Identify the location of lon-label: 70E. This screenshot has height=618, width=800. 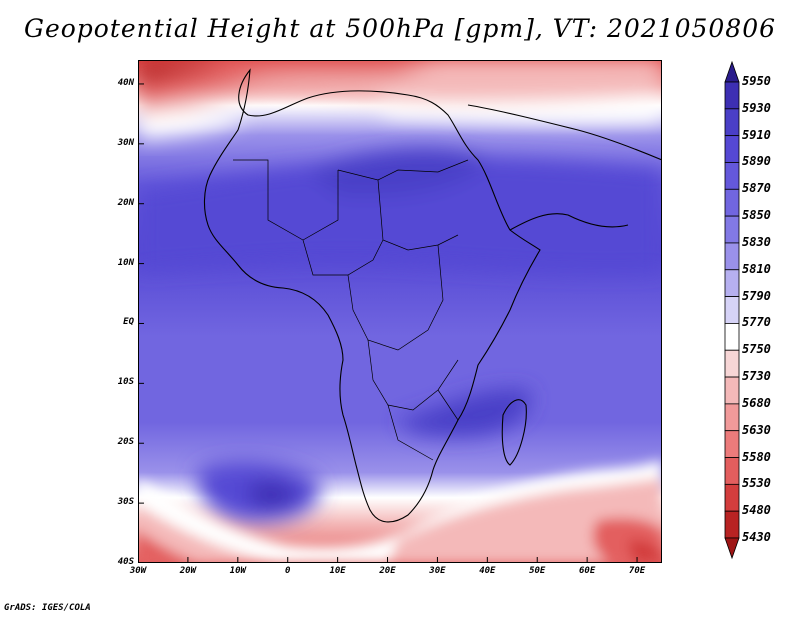
(637, 571).